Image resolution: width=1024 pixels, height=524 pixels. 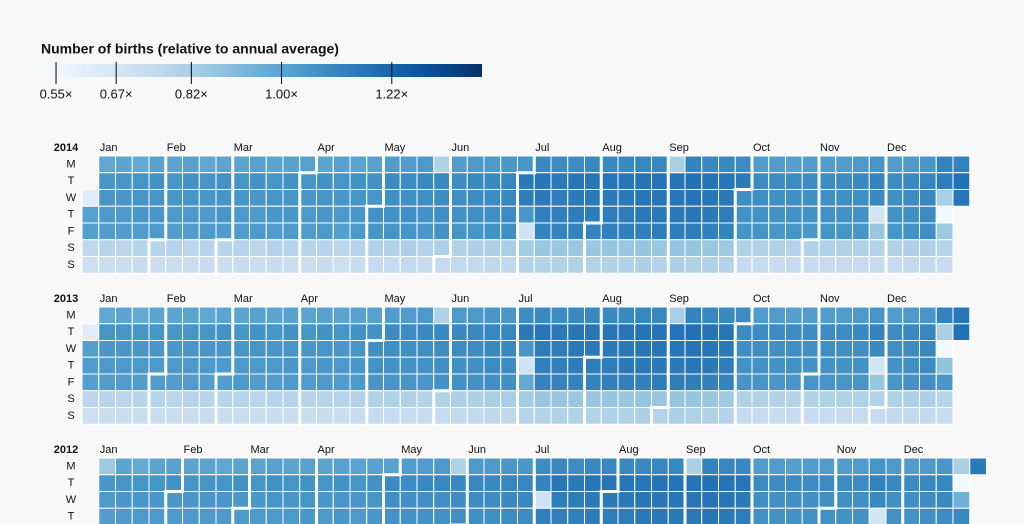 What do you see at coordinates (897, 299) in the screenshot?
I see `month-label: Dec` at bounding box center [897, 299].